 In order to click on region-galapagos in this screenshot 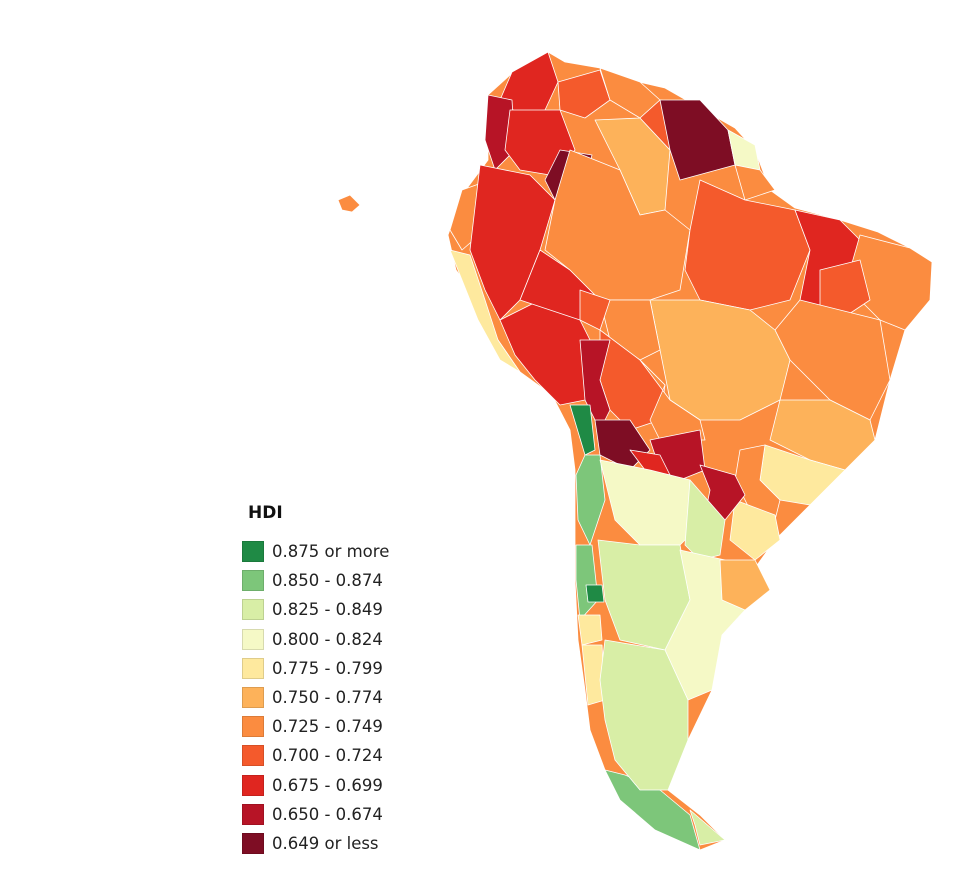, I will do `click(349, 203)`.